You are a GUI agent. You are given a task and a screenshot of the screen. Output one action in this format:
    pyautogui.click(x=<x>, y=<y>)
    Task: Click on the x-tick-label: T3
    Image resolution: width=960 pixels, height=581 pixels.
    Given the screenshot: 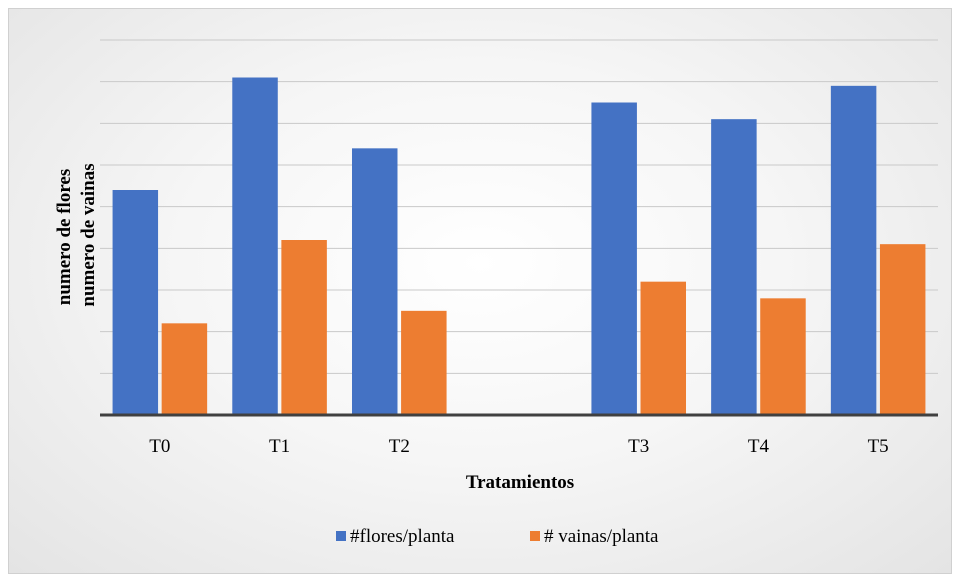 What is the action you would take?
    pyautogui.click(x=638, y=446)
    